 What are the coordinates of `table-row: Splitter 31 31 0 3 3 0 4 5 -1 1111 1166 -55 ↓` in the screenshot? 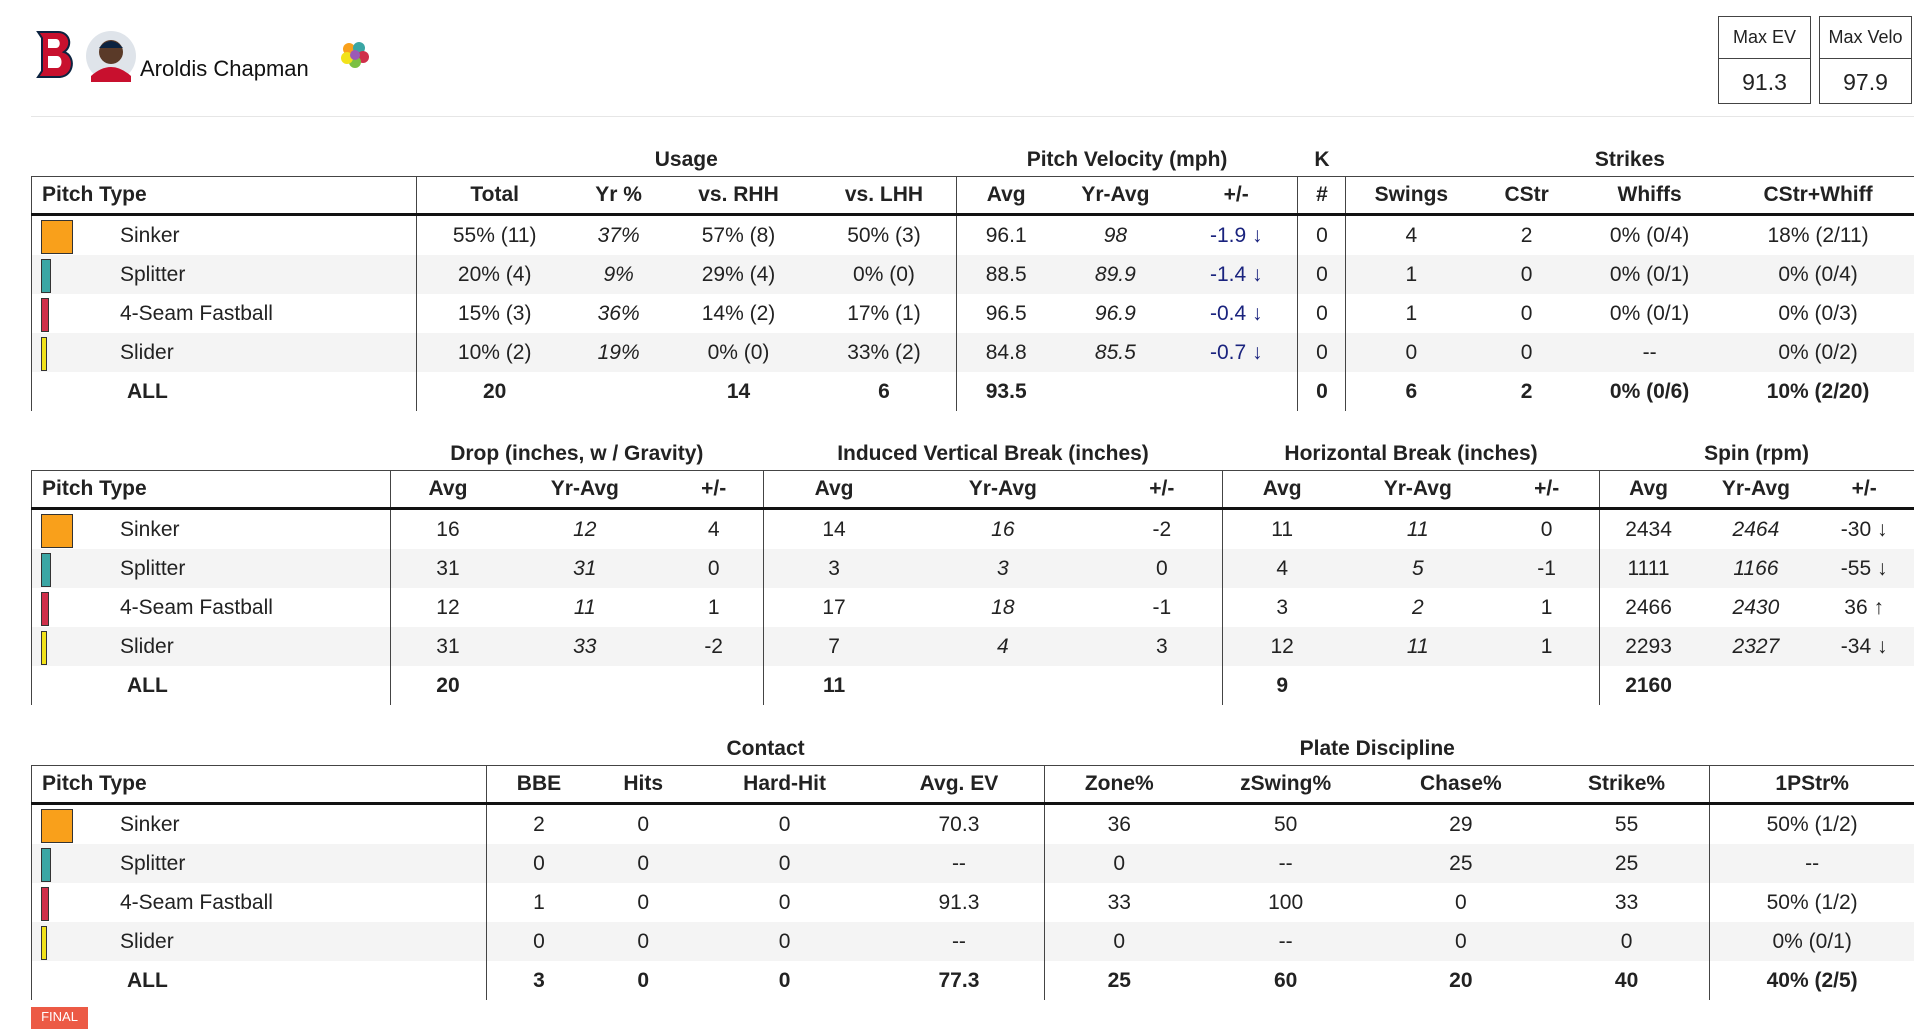 It's located at (972, 568).